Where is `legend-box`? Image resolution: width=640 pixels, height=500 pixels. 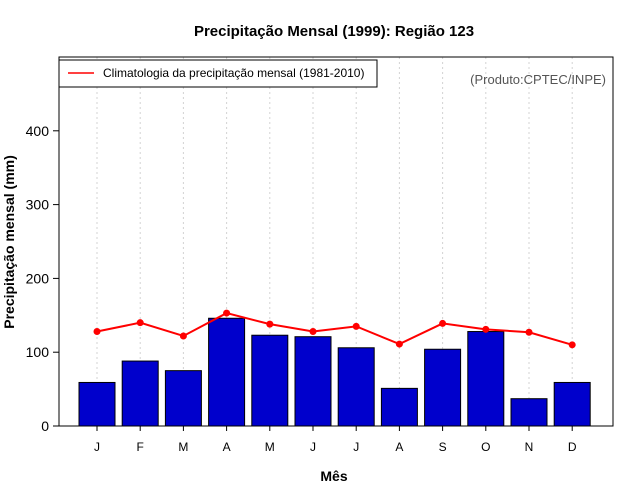 legend-box is located at coordinates (218, 73).